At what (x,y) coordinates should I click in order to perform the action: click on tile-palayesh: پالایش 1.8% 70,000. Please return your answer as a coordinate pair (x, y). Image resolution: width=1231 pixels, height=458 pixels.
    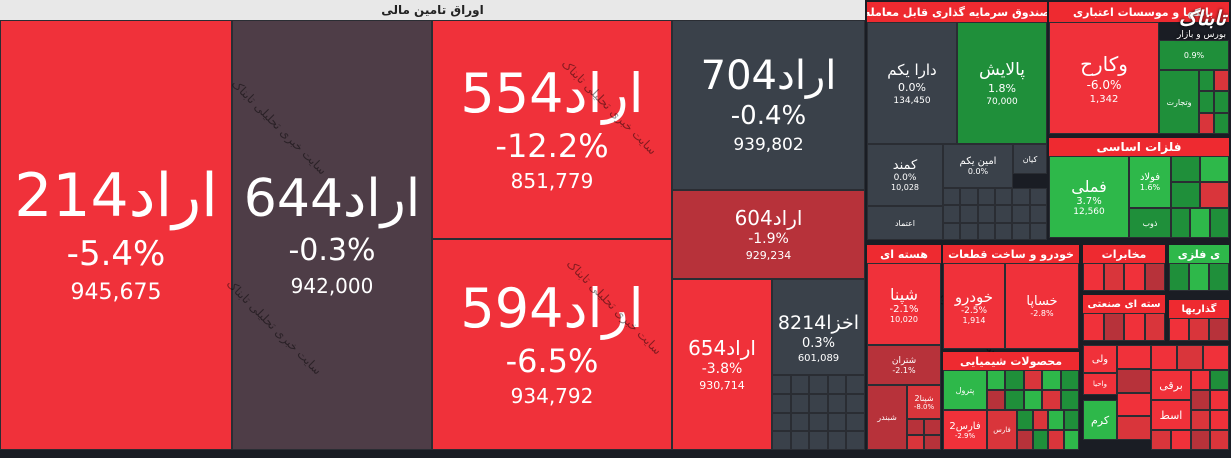
    Looking at the image, I should click on (1002, 83).